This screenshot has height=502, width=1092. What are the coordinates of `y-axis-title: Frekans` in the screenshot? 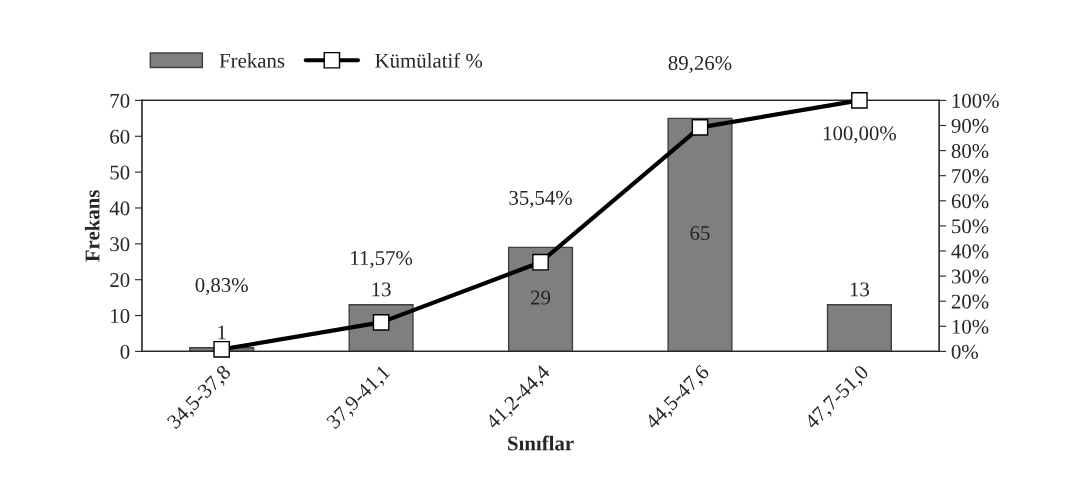 It's located at (92, 226).